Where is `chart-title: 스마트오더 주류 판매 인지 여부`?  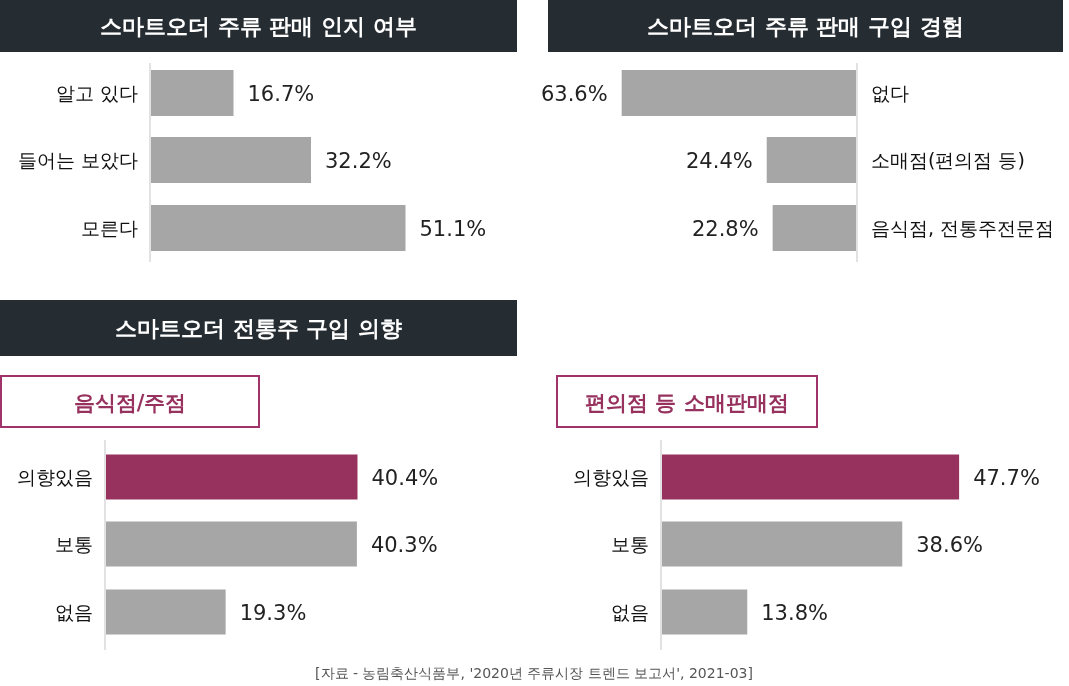 chart-title: 스마트오더 주류 판매 인지 여부 is located at coordinates (258, 26).